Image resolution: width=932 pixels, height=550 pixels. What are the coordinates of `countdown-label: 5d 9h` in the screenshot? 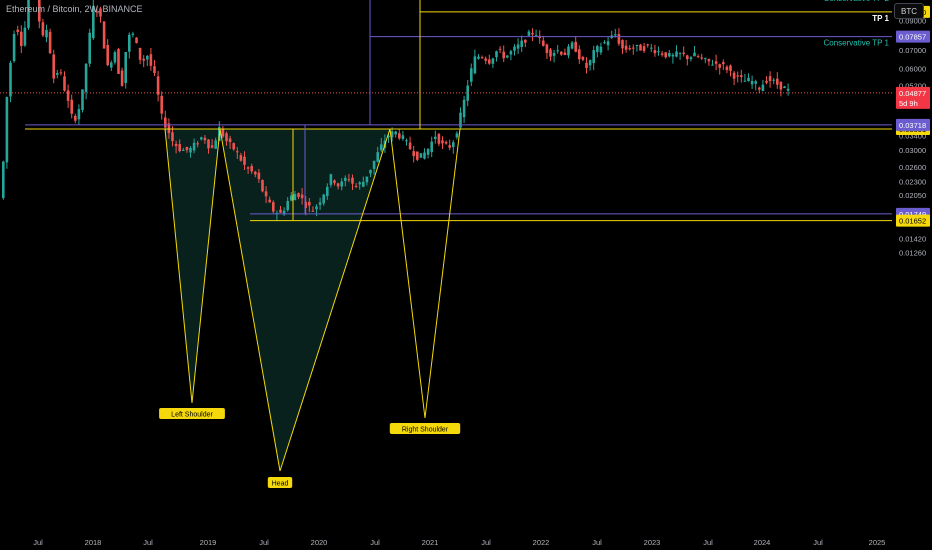 It's located at (908, 103).